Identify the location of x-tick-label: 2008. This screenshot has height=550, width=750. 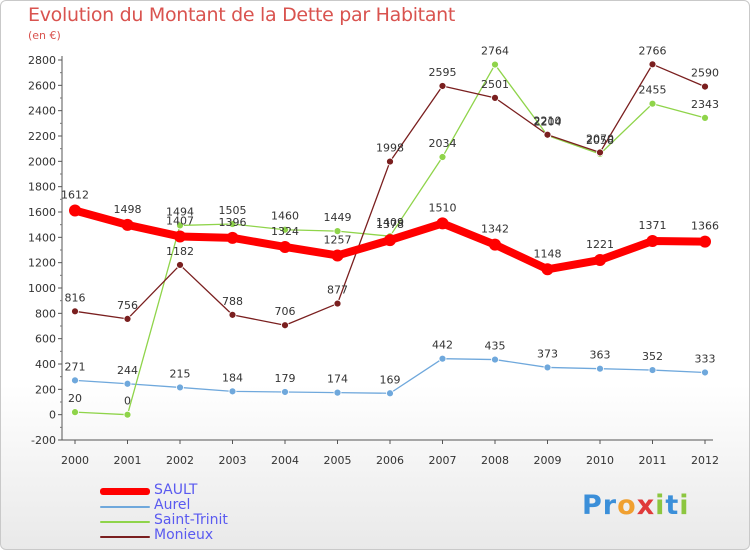
(495, 460).